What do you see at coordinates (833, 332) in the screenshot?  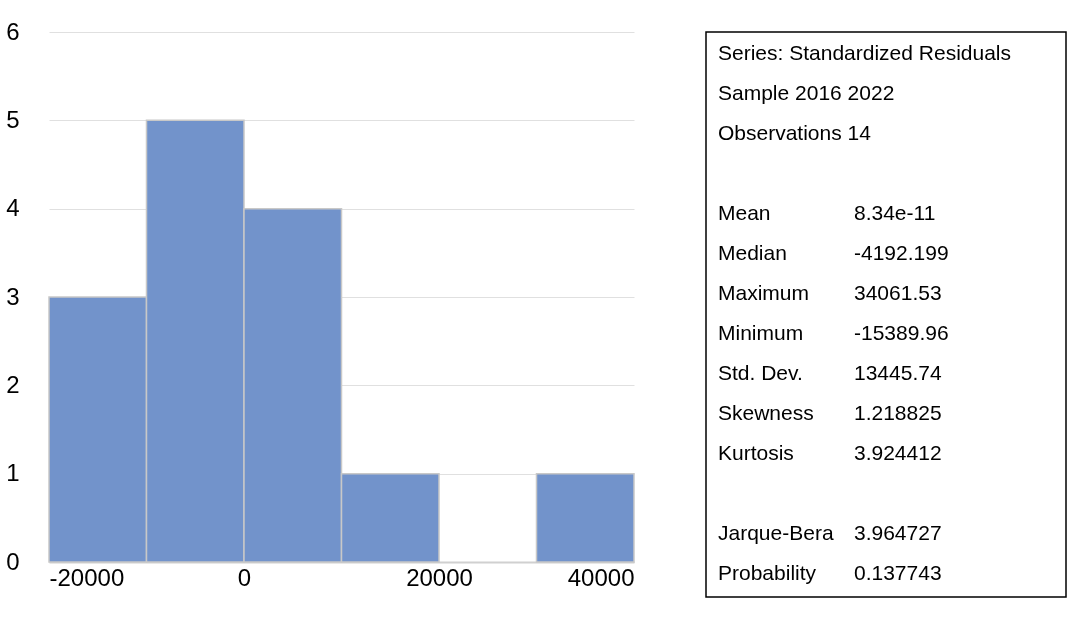 I see `text: Minimum -15389.96` at bounding box center [833, 332].